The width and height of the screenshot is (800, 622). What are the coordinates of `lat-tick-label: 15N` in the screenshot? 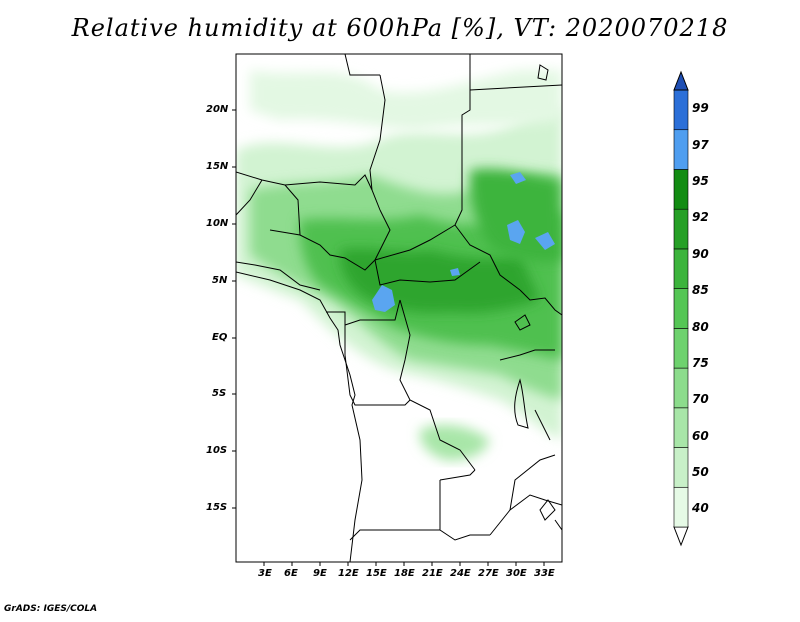 It's located at (217, 166).